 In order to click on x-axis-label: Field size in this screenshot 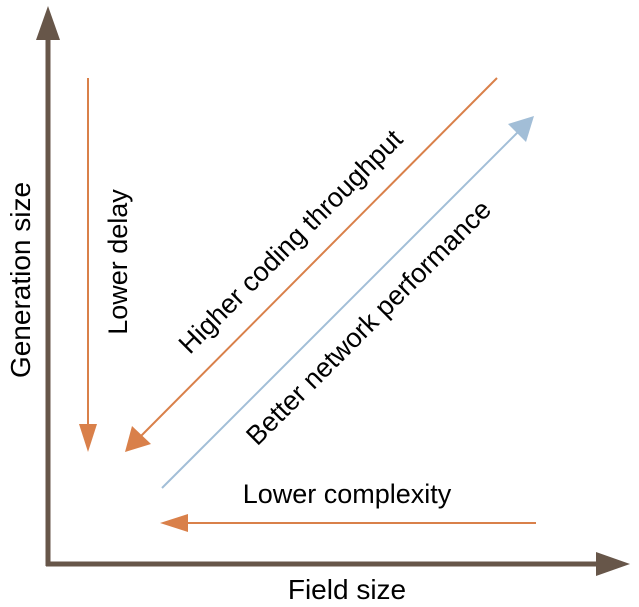, I will do `click(347, 589)`.